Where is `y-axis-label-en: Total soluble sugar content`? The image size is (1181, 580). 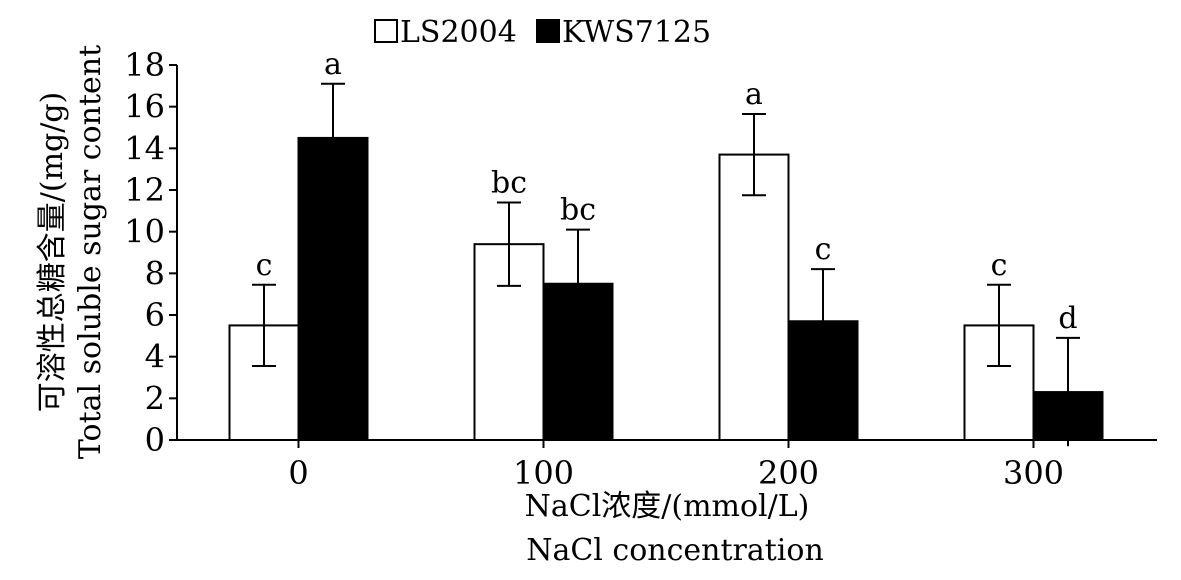
y-axis-label-en: Total soluble sugar content is located at coordinates (90, 252).